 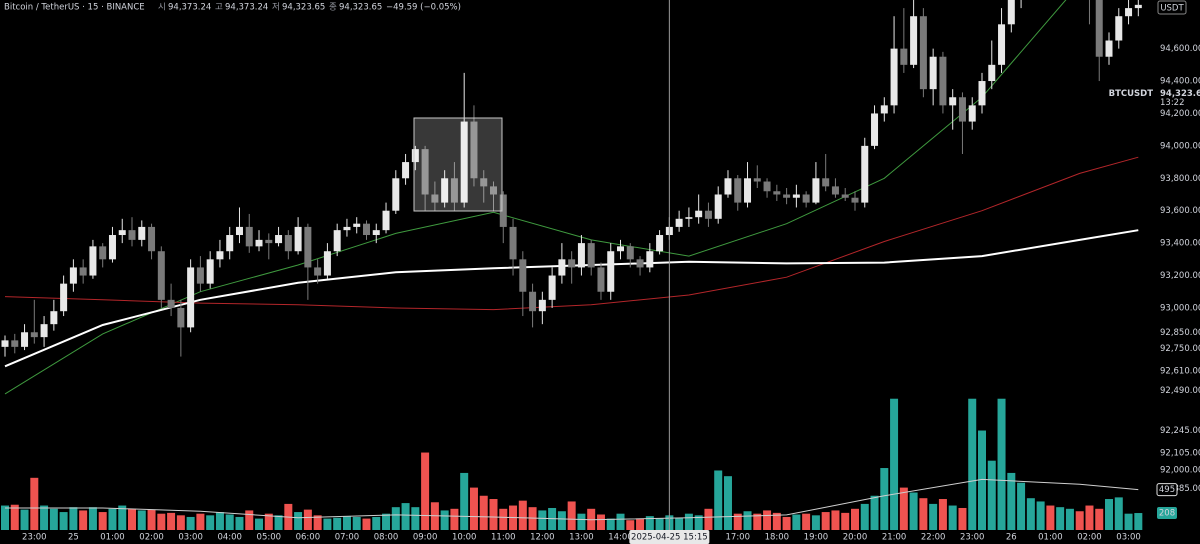 I want to click on y-tick-label: 94,400.00, so click(x=1180, y=82).